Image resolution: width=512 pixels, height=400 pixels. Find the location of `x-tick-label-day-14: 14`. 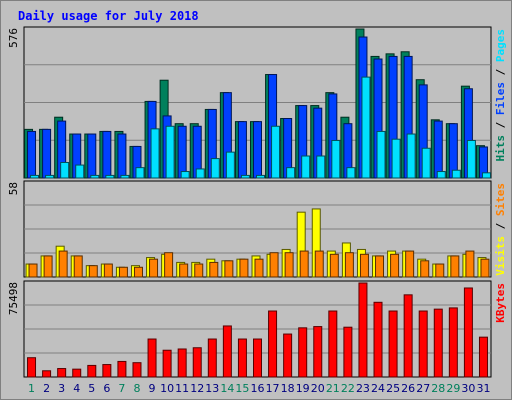

x-tick-label-day-14: 14 is located at coordinates (227, 388).